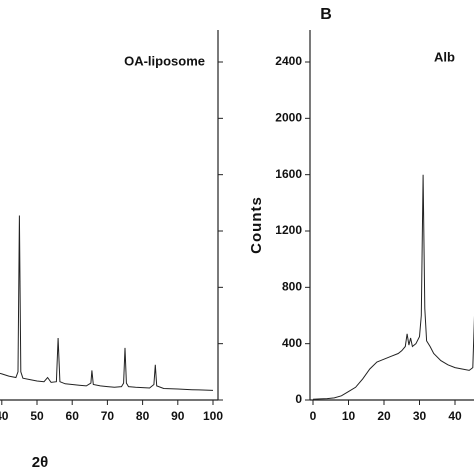 The height and width of the screenshot is (474, 474). Describe the element at coordinates (73, 416) in the screenshot. I see `x-tick-label: 60` at that location.